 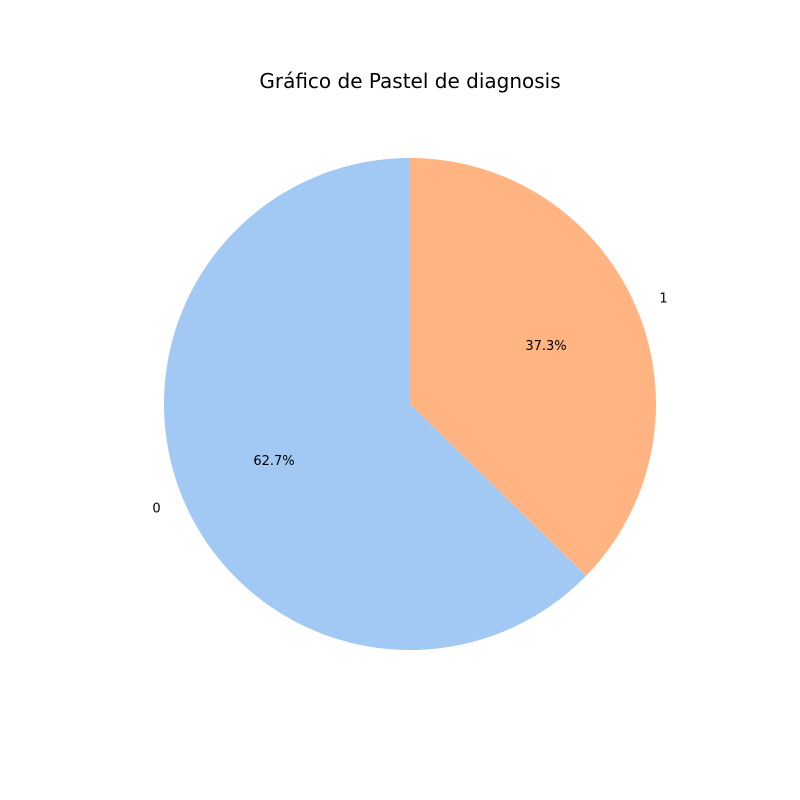 I want to click on slice-label-0: 0, so click(x=156, y=509).